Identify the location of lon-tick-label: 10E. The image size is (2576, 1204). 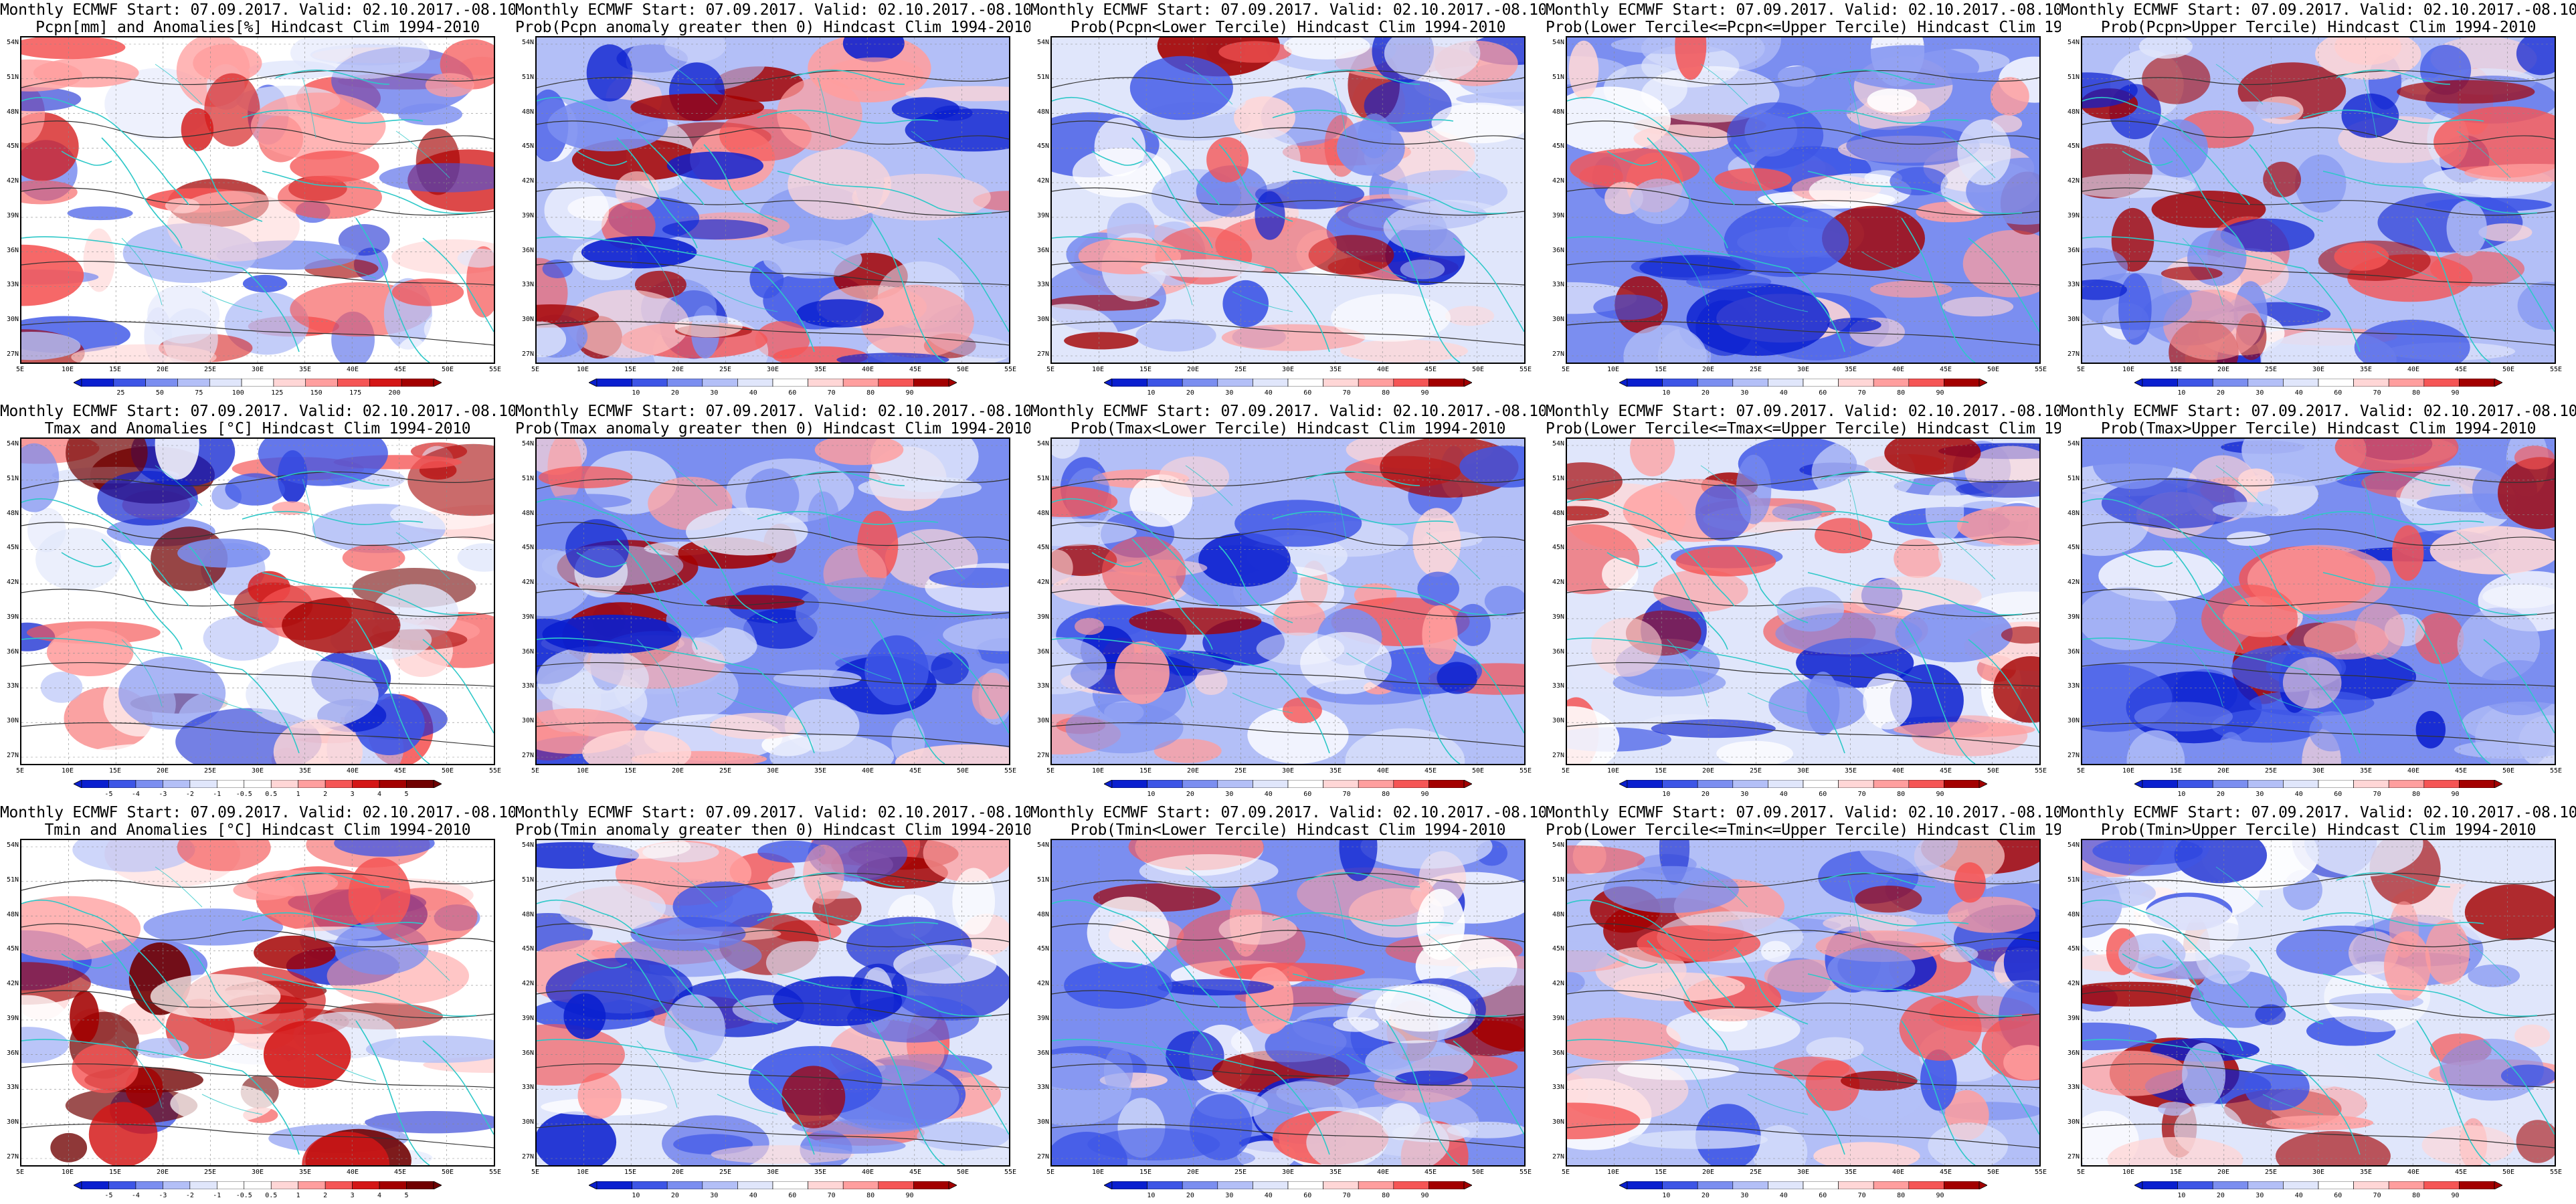
(67, 771).